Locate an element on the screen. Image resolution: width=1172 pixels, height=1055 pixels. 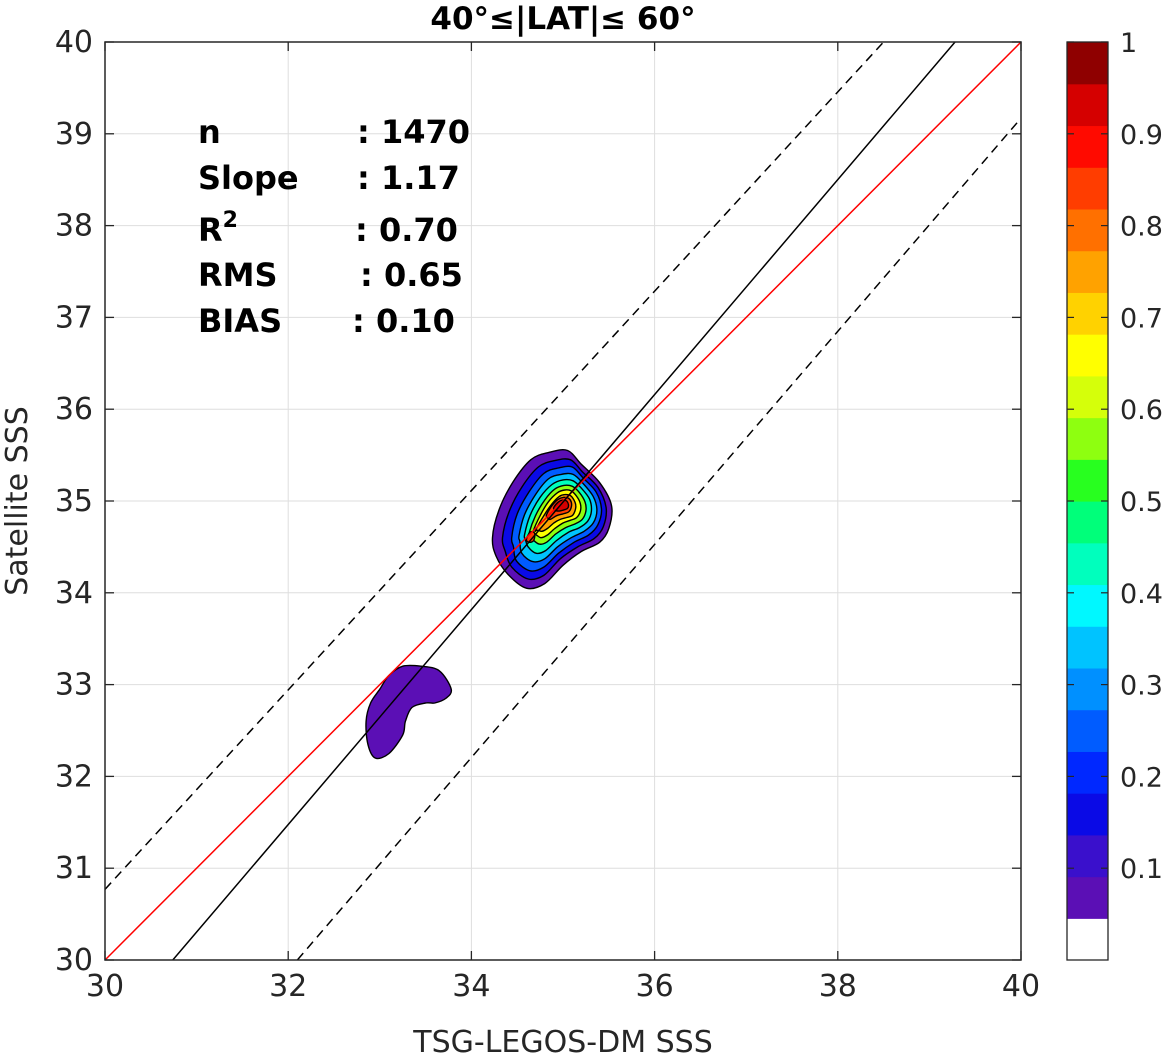
stat-name-1: Slope is located at coordinates (248, 178).